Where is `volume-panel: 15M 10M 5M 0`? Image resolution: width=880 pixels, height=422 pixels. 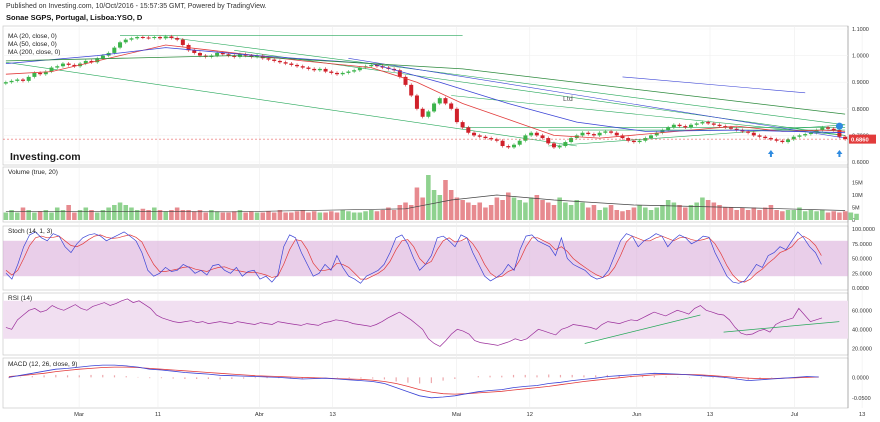
volume-panel: 15M 10M 5M 0 is located at coordinates (433, 199).